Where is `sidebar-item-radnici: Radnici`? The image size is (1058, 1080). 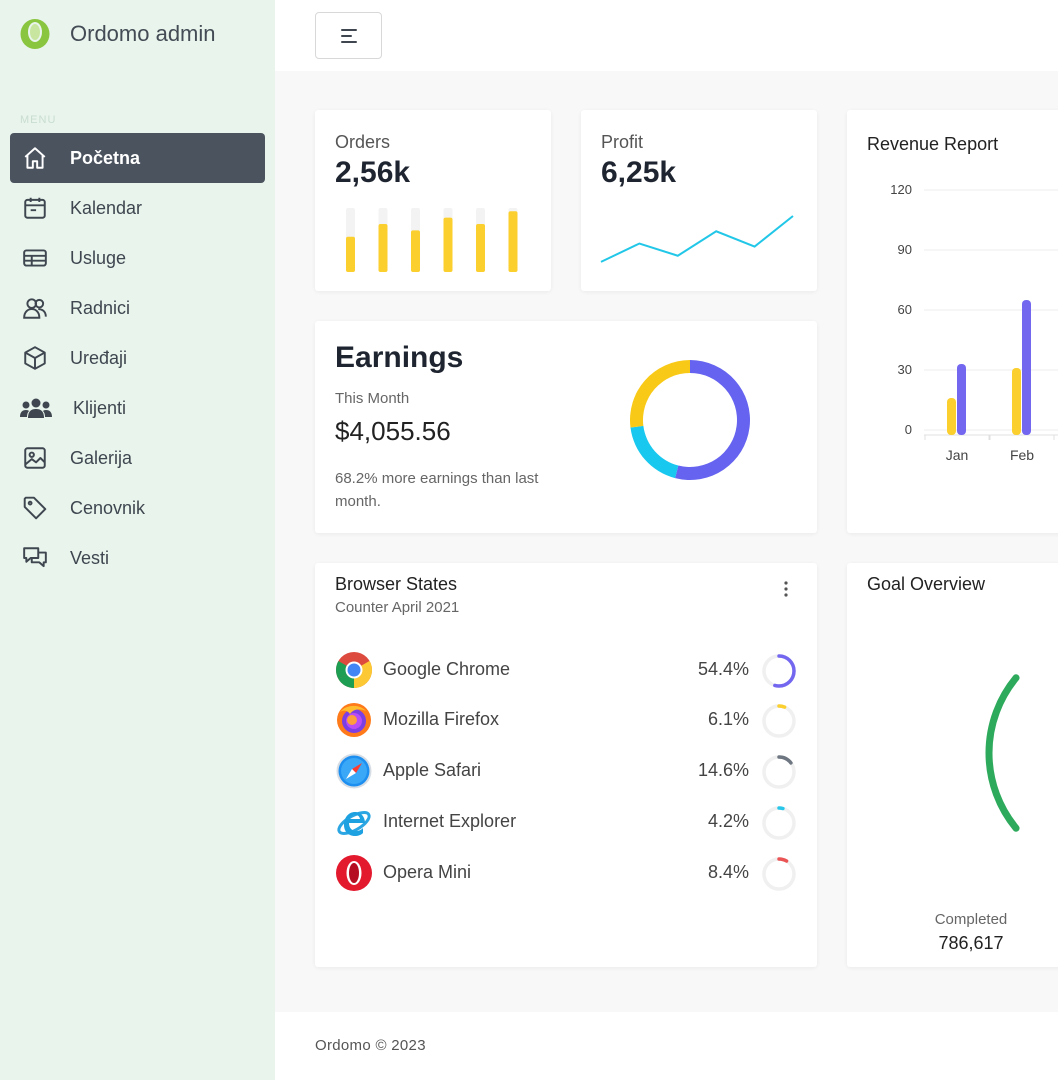
sidebar-item-radnici: Radnici is located at coordinates (137, 308).